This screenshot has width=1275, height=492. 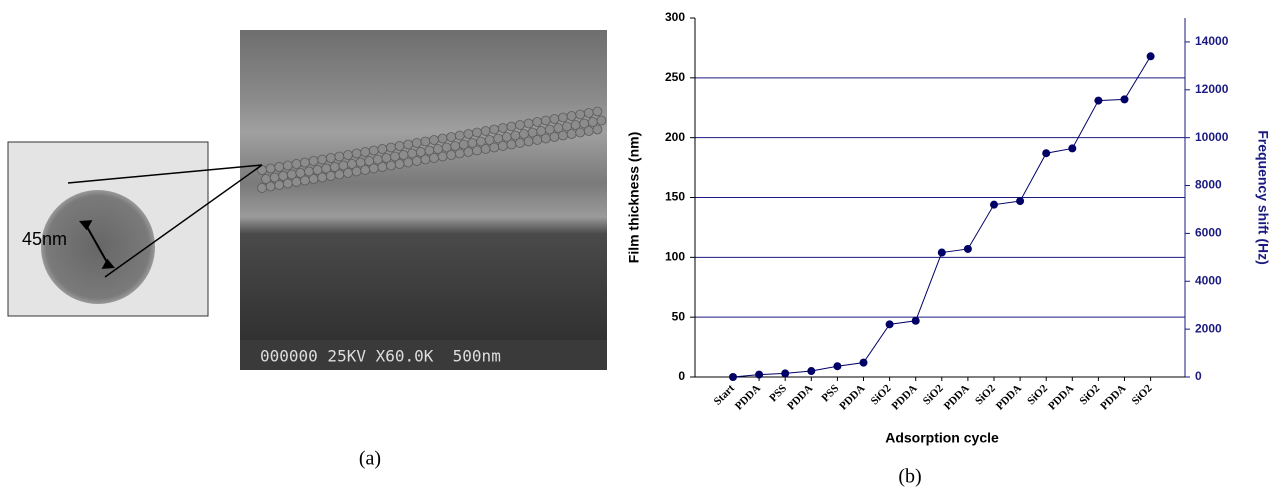 What do you see at coordinates (942, 438) in the screenshot?
I see `x-axis-title: Adsorption cycle` at bounding box center [942, 438].